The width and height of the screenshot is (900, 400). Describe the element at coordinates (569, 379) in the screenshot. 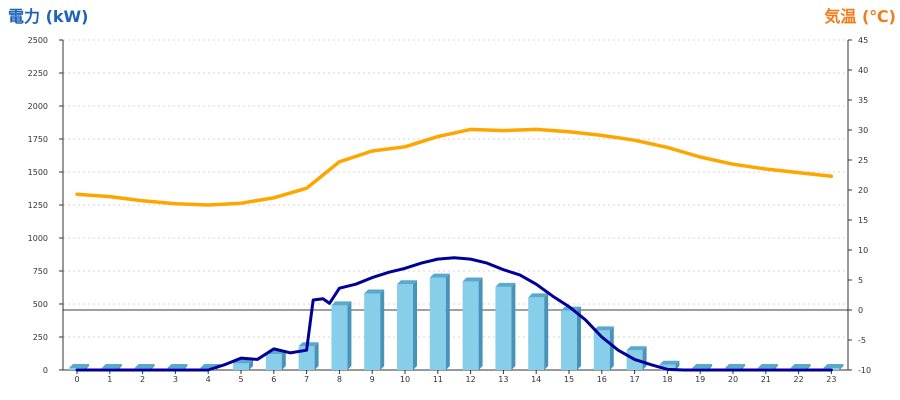

I see `x-tick-label: 15` at that location.